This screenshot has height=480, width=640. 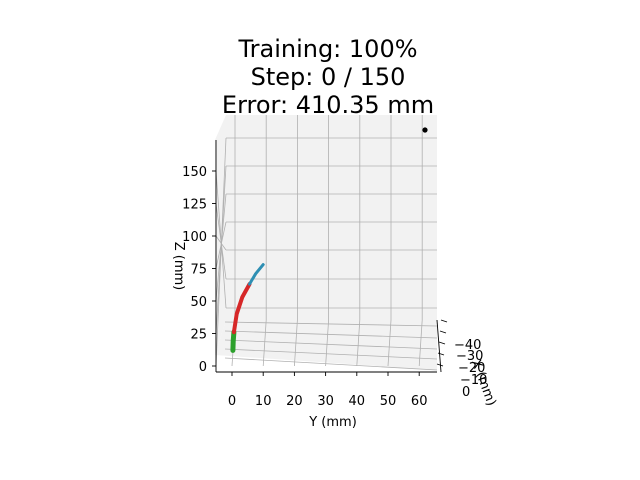 What do you see at coordinates (467, 345) in the screenshot?
I see `x-tick-label: −40` at bounding box center [467, 345].